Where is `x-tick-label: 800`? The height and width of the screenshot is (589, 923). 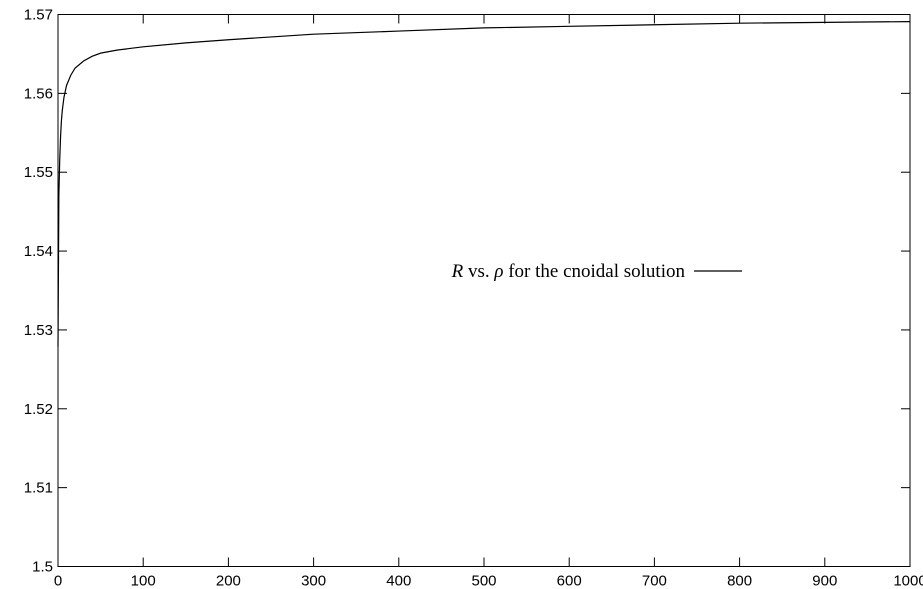
x-tick-label: 800 is located at coordinates (739, 581).